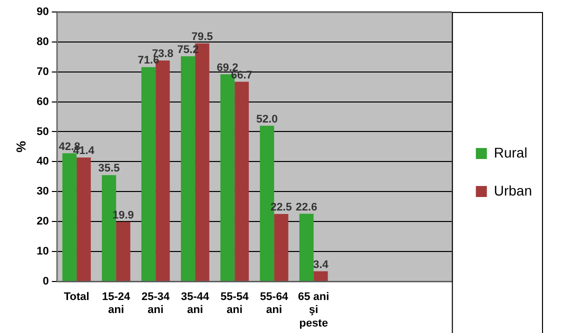 Image resolution: width=572 pixels, height=333 pixels. I want to click on x-tick-label: 55-54 ani, so click(235, 303).